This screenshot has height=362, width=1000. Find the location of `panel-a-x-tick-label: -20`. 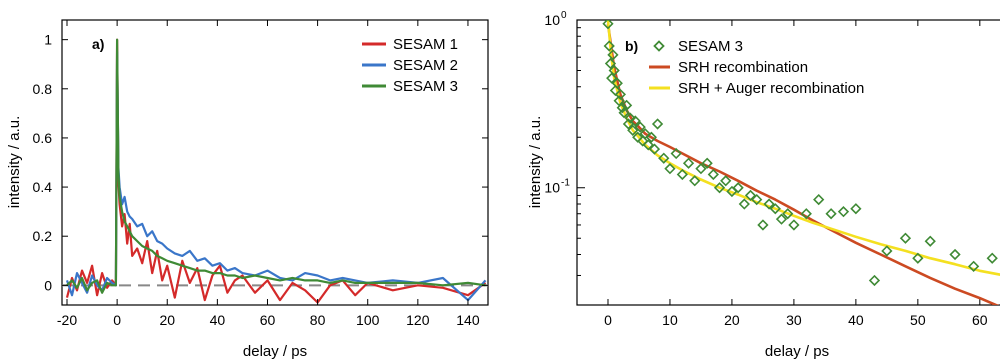

panel-a-x-tick-label: -20 is located at coordinates (67, 320).